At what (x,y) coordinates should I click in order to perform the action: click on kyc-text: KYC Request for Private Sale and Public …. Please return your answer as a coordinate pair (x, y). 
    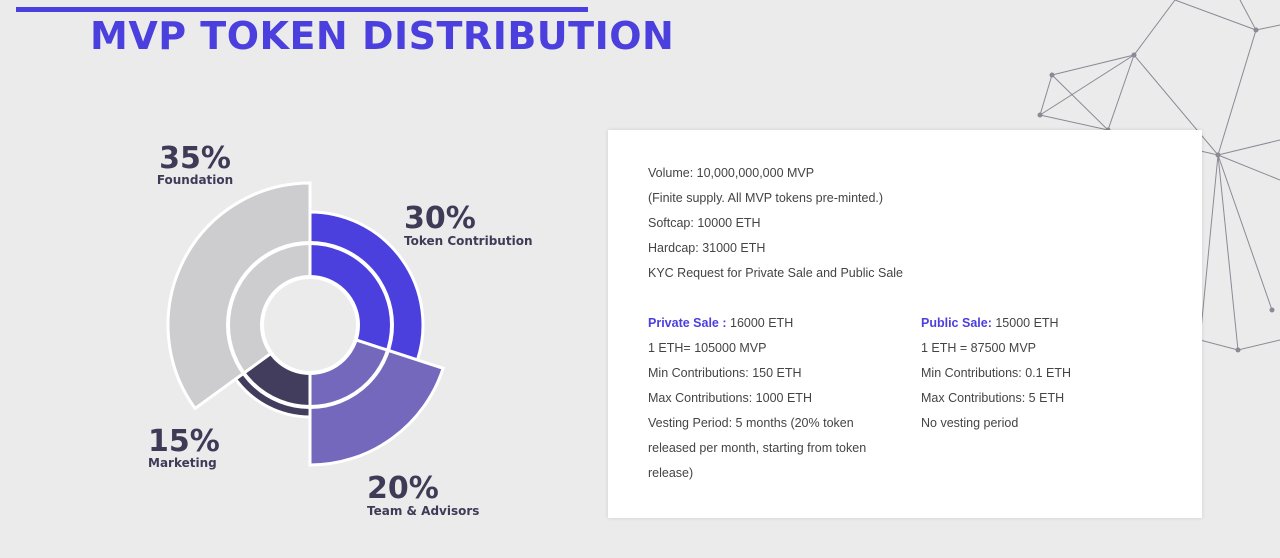
    Looking at the image, I should click on (775, 273).